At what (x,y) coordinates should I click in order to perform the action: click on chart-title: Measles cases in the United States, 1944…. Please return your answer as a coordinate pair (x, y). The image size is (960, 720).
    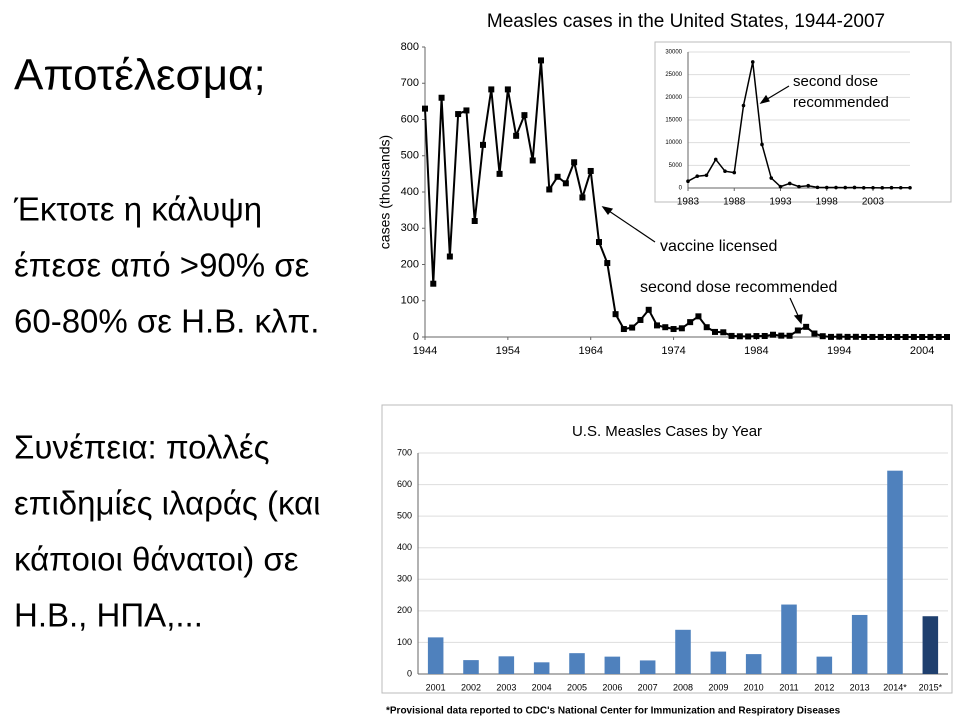
    Looking at the image, I should click on (686, 21).